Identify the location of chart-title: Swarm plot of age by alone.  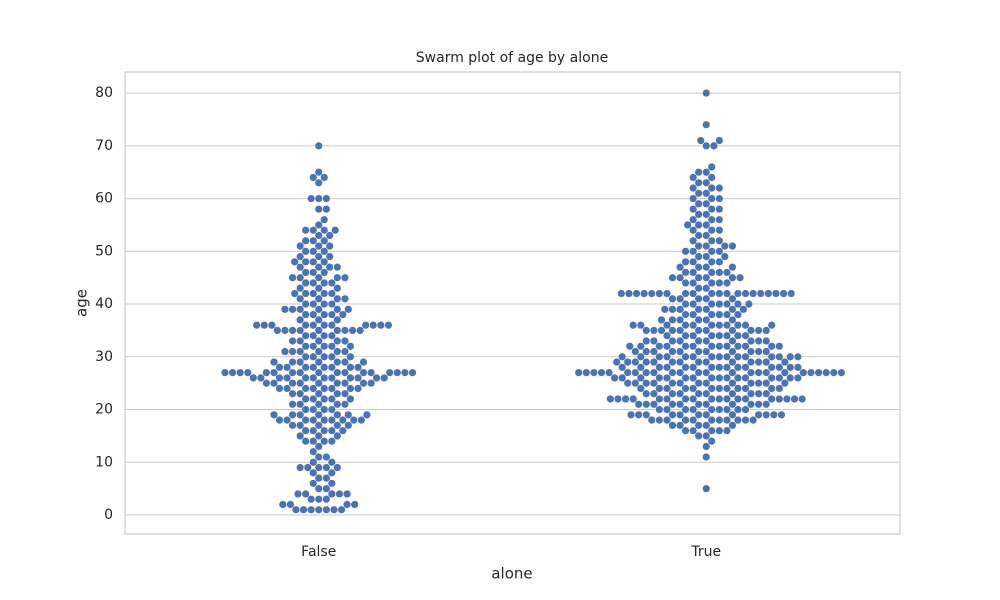
(512, 58).